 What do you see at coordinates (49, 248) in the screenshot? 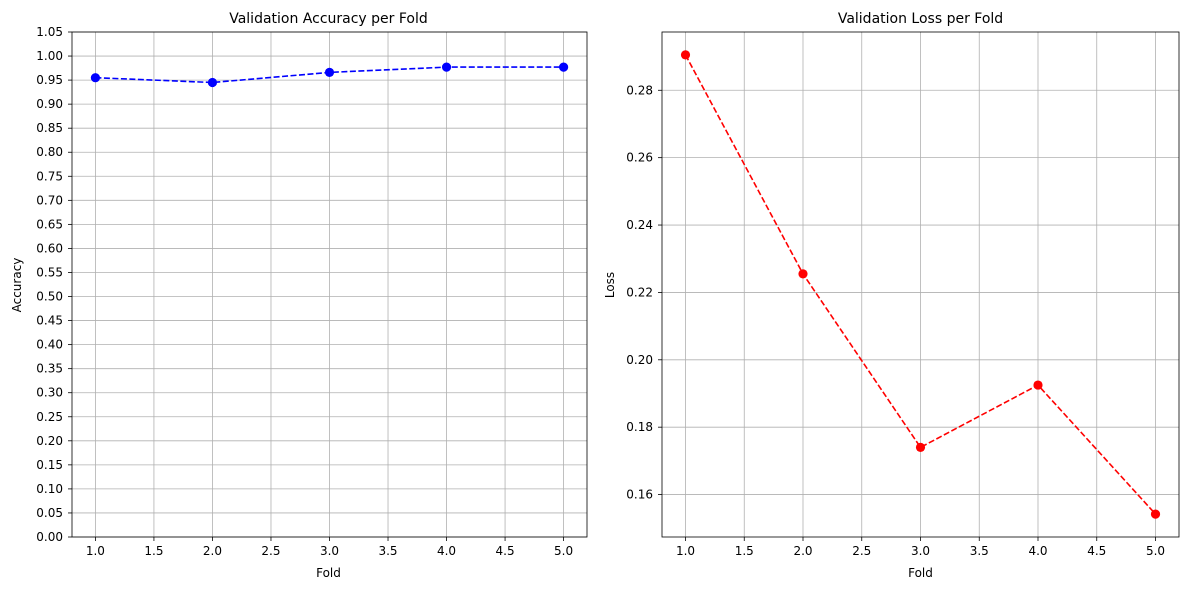
I see `y-tick-label: 0.60` at bounding box center [49, 248].